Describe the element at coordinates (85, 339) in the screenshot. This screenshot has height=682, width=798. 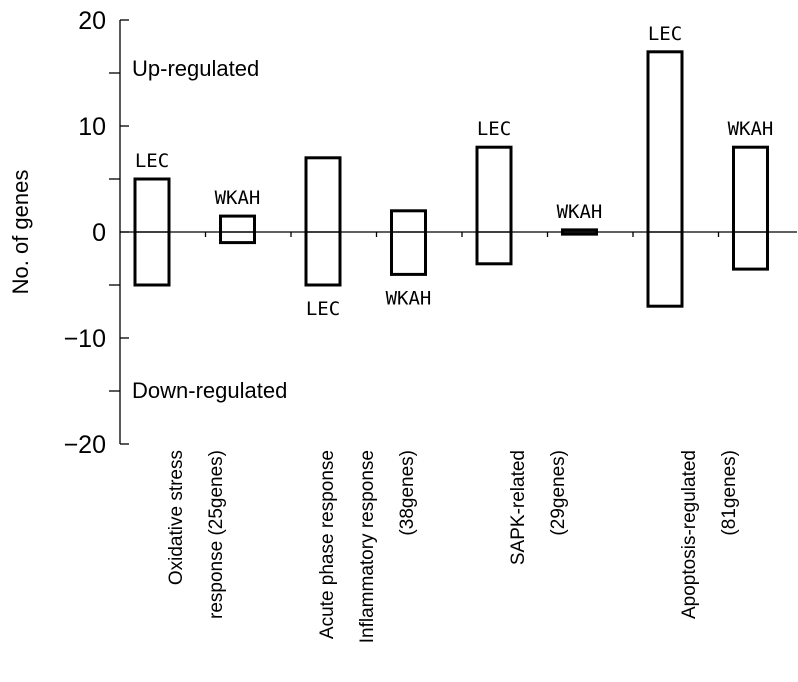
I see `y-tick-label: −10` at that location.